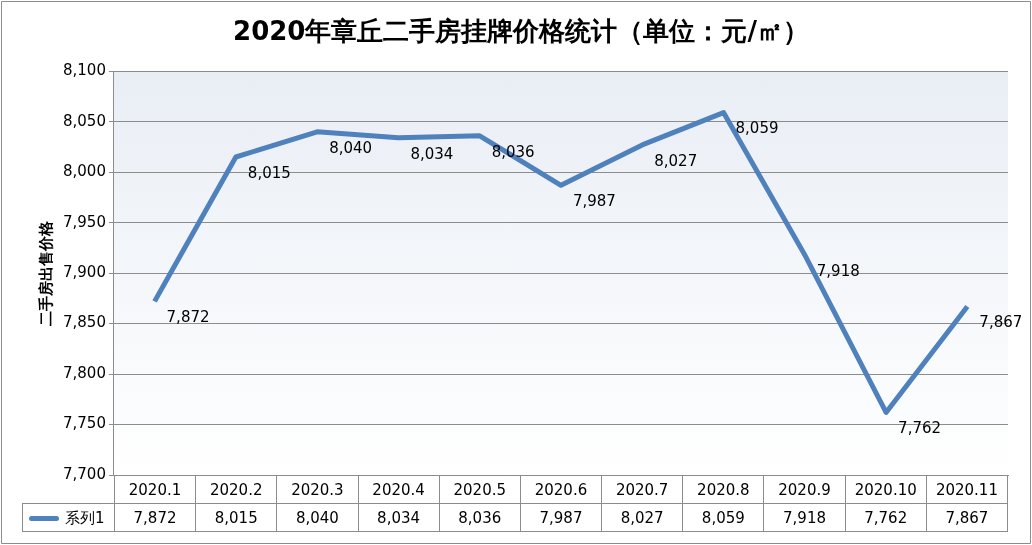 This screenshot has height=545, width=1032. Describe the element at coordinates (838, 270) in the screenshot. I see `text: 7,918` at that location.